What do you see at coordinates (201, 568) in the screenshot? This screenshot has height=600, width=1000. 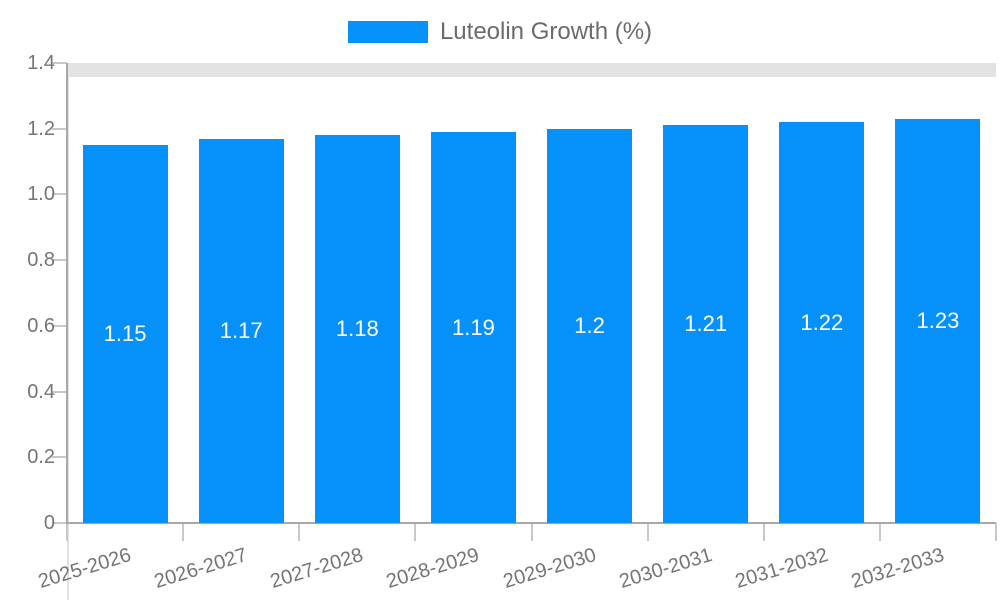 I see `x-axis-tick-label: 2026-2027` at bounding box center [201, 568].